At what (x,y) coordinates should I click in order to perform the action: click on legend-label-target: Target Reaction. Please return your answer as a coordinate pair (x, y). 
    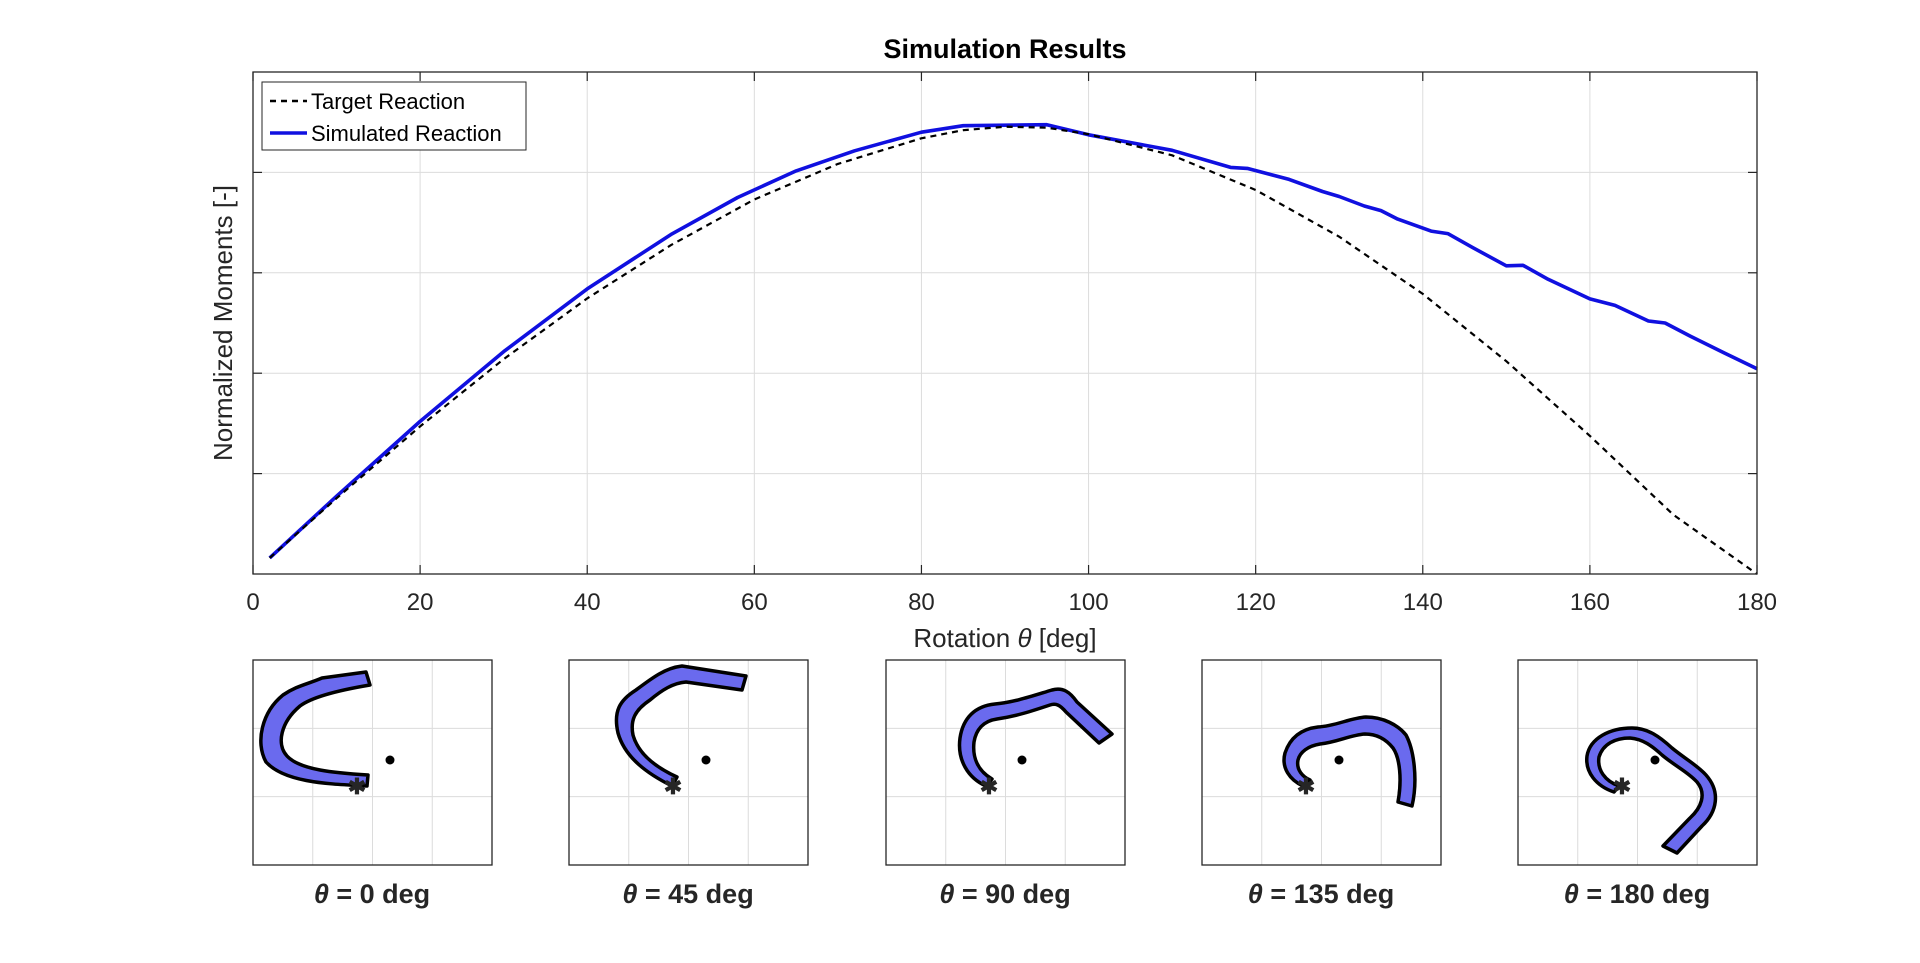
    Looking at the image, I should click on (388, 101).